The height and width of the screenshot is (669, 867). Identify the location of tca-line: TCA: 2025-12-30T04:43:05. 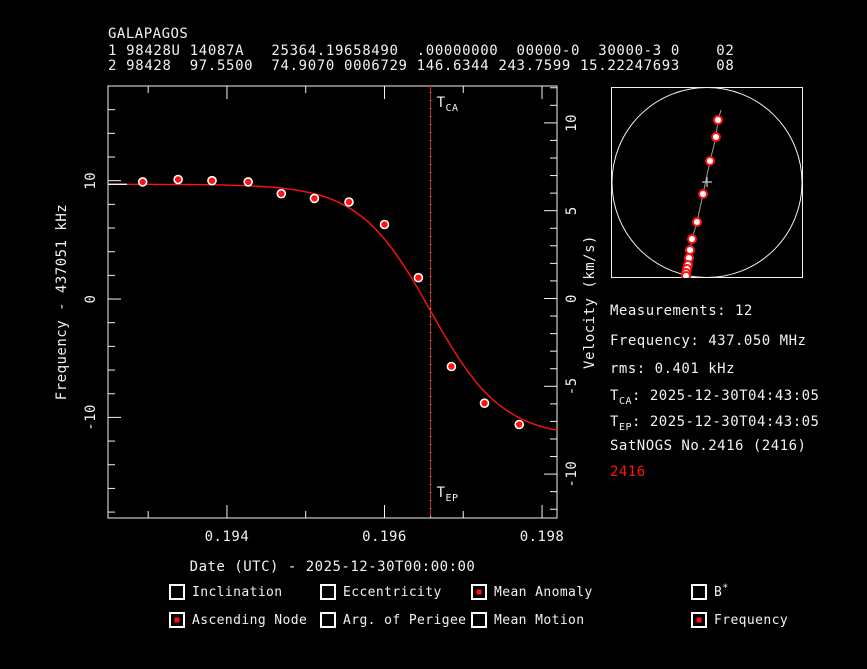
(715, 397).